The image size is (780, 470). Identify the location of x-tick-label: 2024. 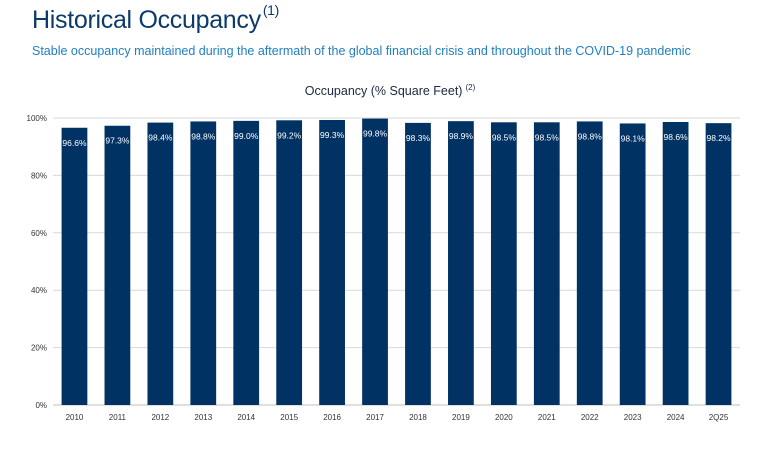
(676, 417).